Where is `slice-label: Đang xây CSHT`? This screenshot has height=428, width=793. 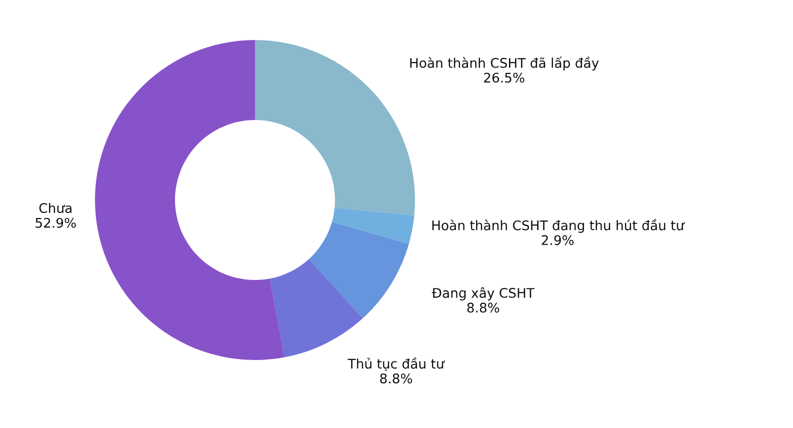 slice-label: Đang xây CSHT is located at coordinates (483, 293).